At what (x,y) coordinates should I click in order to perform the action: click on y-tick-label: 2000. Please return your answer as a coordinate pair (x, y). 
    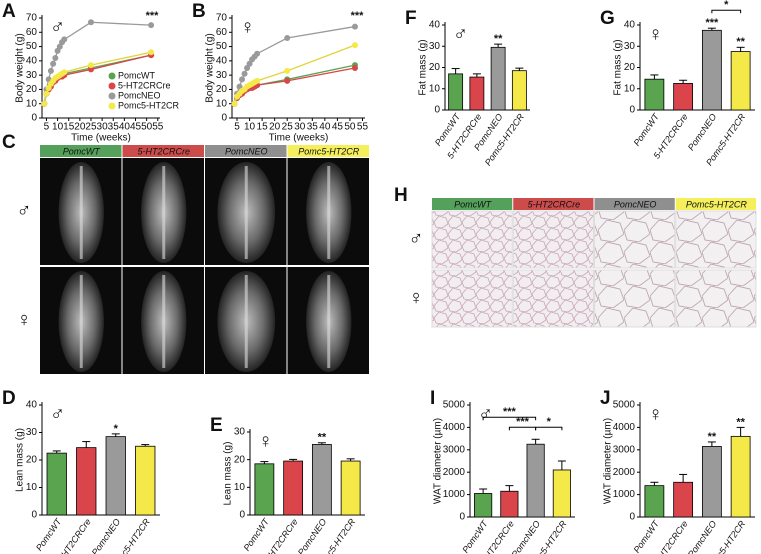
    Looking at the image, I should click on (454, 472).